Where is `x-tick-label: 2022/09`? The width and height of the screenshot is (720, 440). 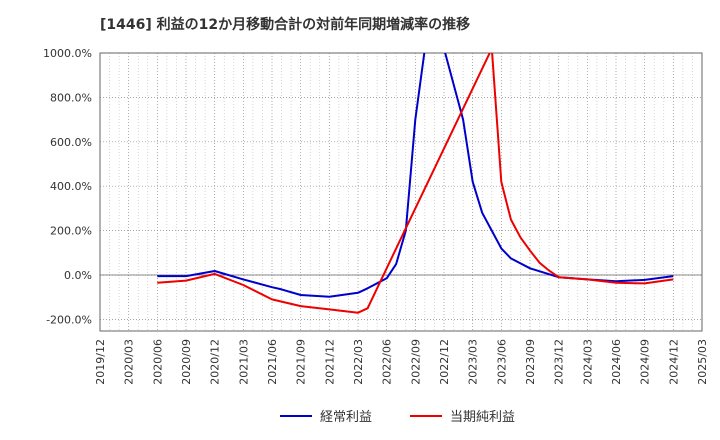
x-tick-label: 2022/09 is located at coordinates (415, 362).